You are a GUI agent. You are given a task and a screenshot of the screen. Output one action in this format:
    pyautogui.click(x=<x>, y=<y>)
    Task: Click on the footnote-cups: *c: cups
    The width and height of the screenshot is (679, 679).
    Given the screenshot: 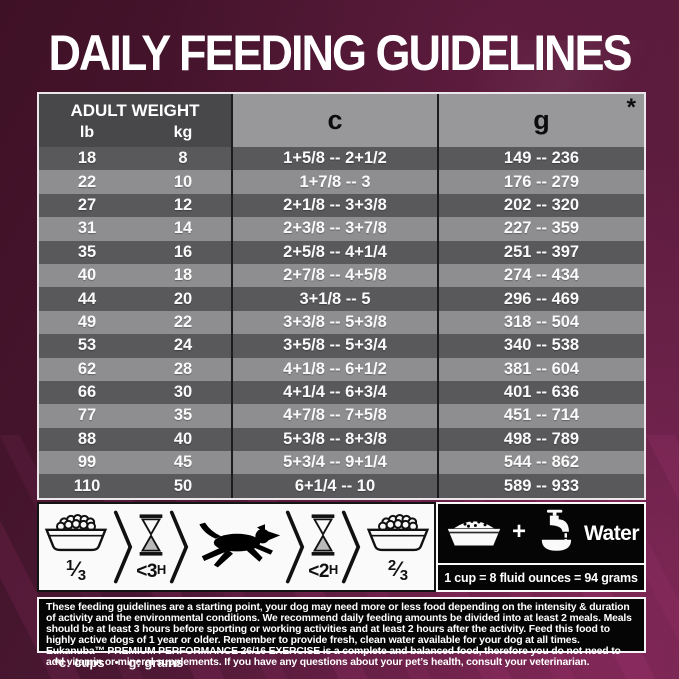 What is the action you would take?
    pyautogui.click(x=79, y=662)
    